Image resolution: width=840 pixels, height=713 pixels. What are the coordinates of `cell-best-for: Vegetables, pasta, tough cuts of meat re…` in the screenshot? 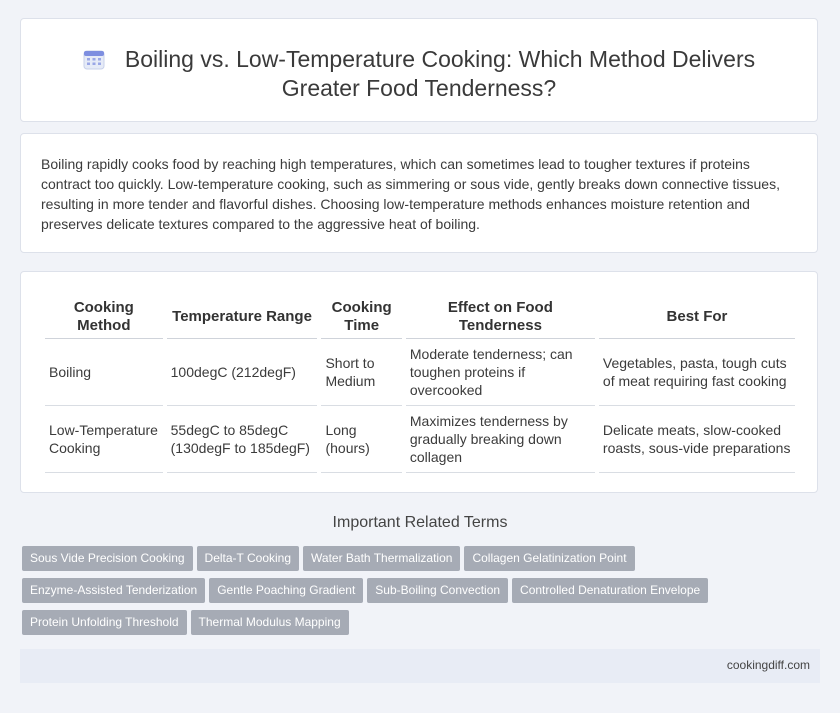 It's located at (696, 372).